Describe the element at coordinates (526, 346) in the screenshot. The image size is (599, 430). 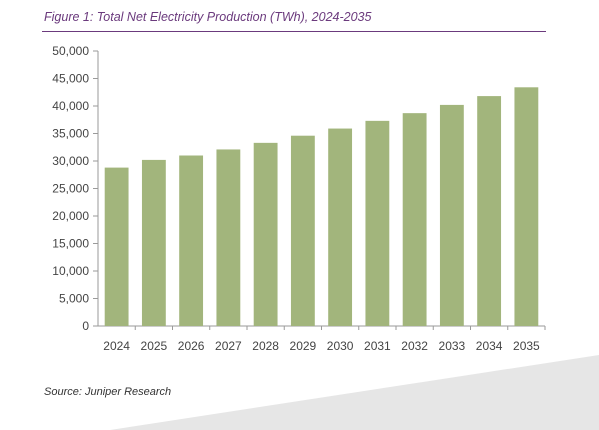
I see `x-tick-label-2035: 2035` at that location.